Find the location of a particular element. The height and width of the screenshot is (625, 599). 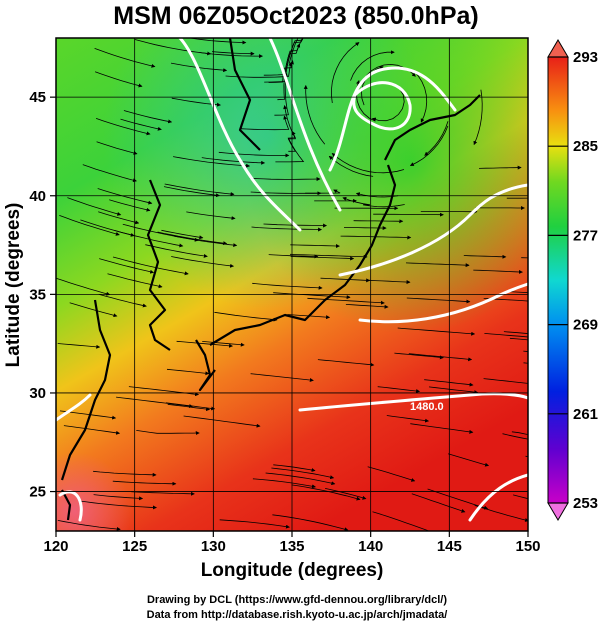

colorbar-ticks: 293 285 277 269 261 253 is located at coordinates (573, 280).